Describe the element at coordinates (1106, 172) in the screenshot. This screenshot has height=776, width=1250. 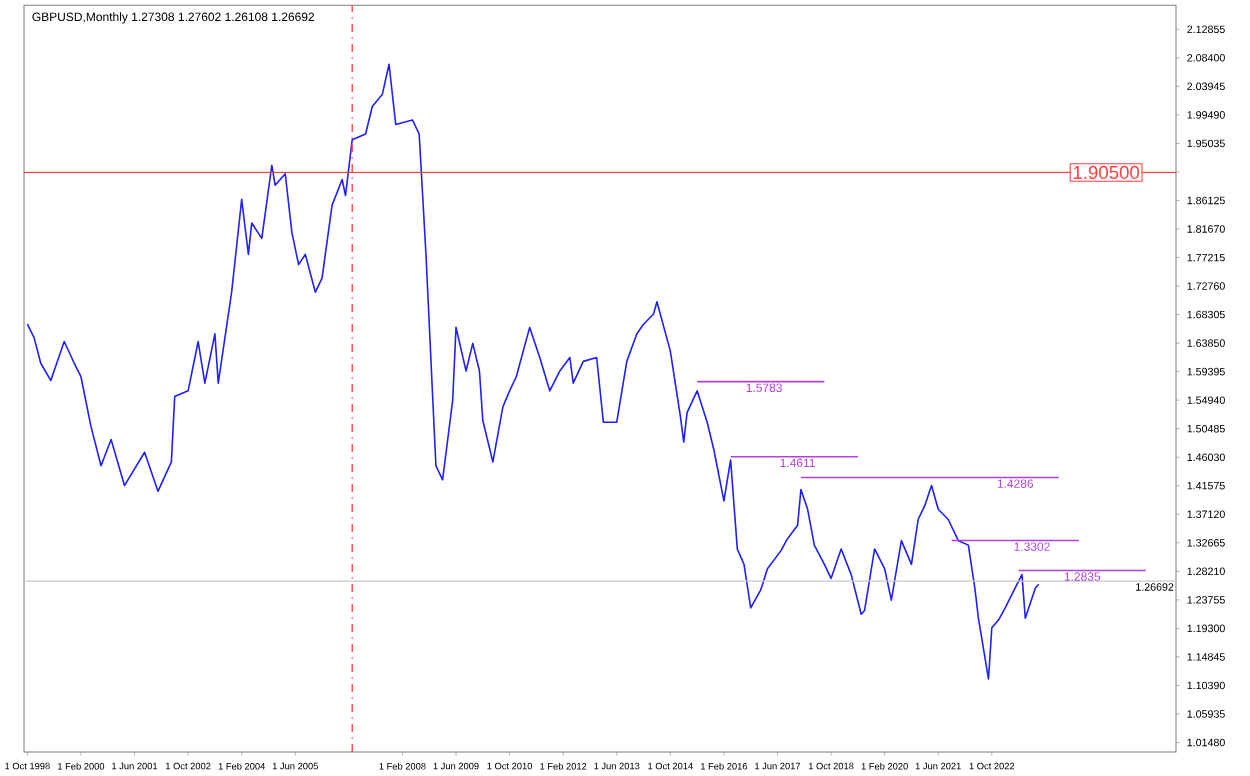
I see `ref-line-label: 1.90500` at that location.